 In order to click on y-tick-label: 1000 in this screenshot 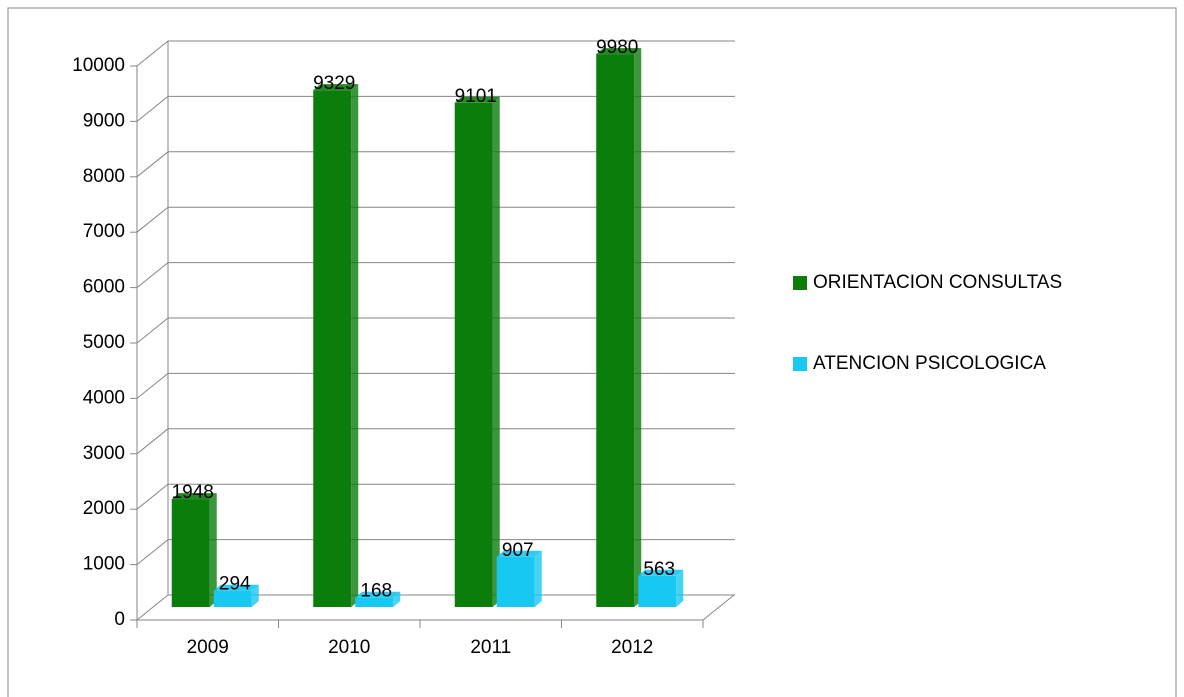, I will do `click(104, 564)`.